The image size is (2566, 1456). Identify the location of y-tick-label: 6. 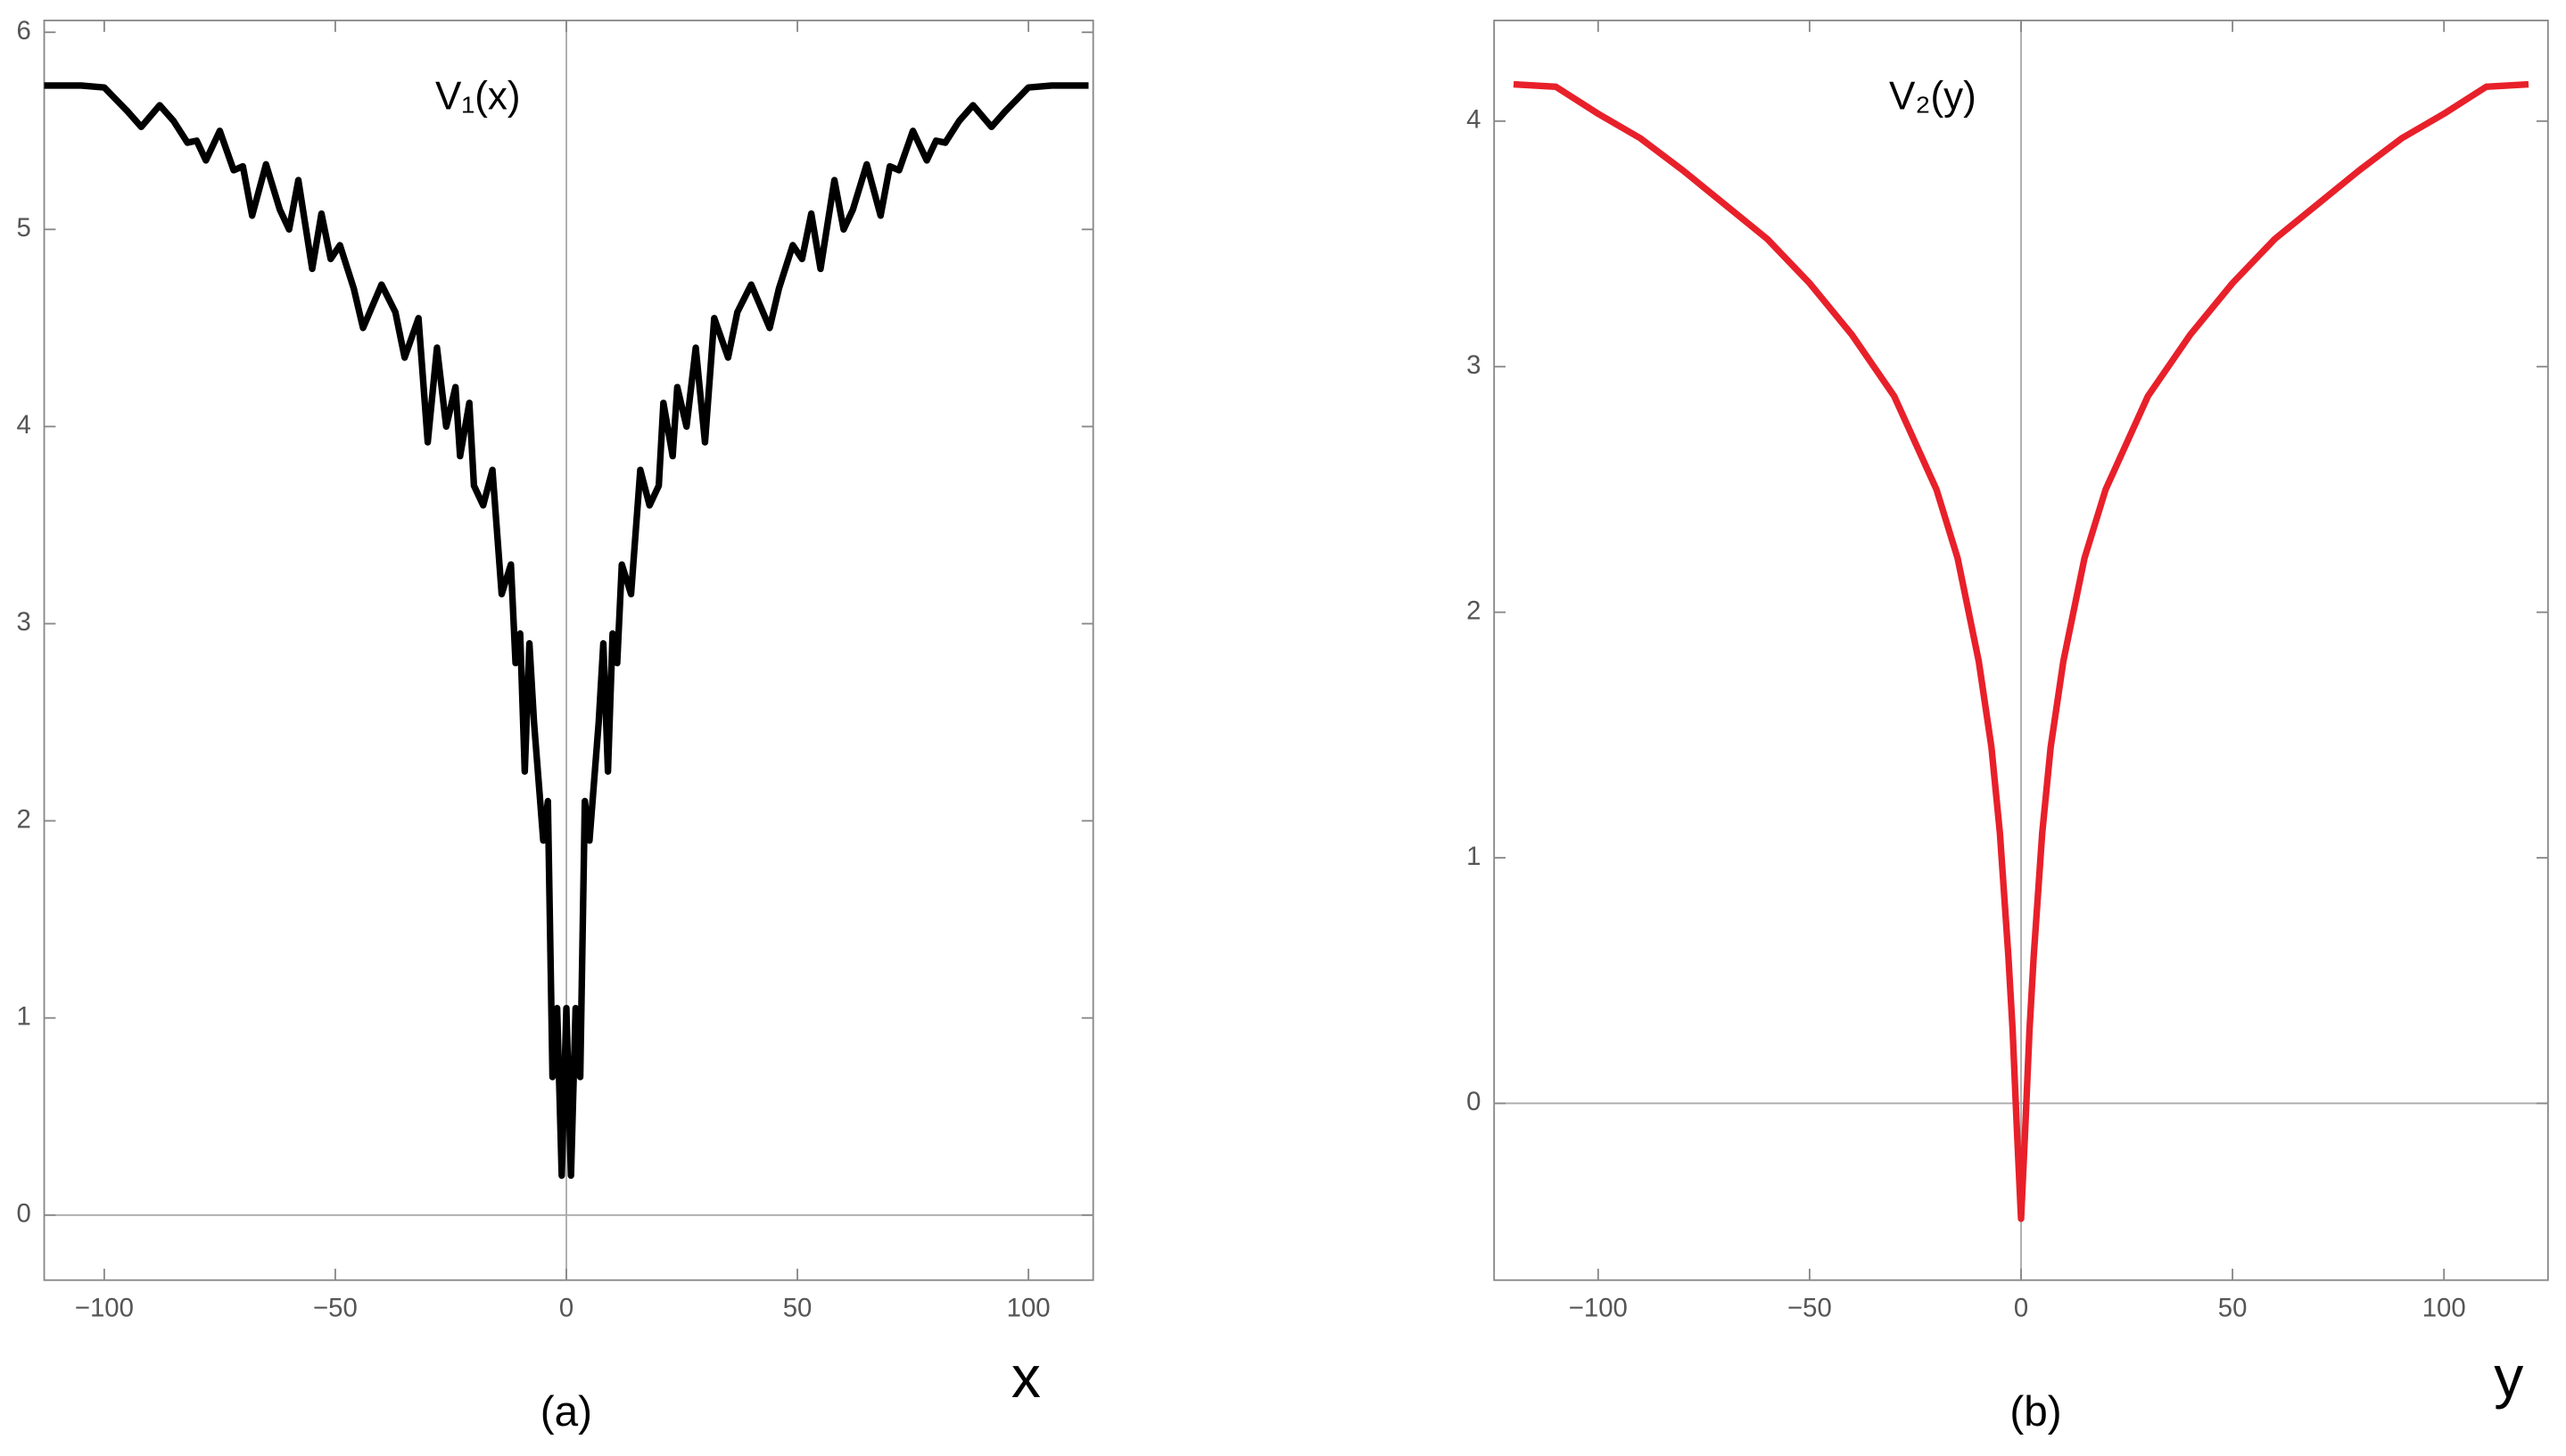
(24, 31).